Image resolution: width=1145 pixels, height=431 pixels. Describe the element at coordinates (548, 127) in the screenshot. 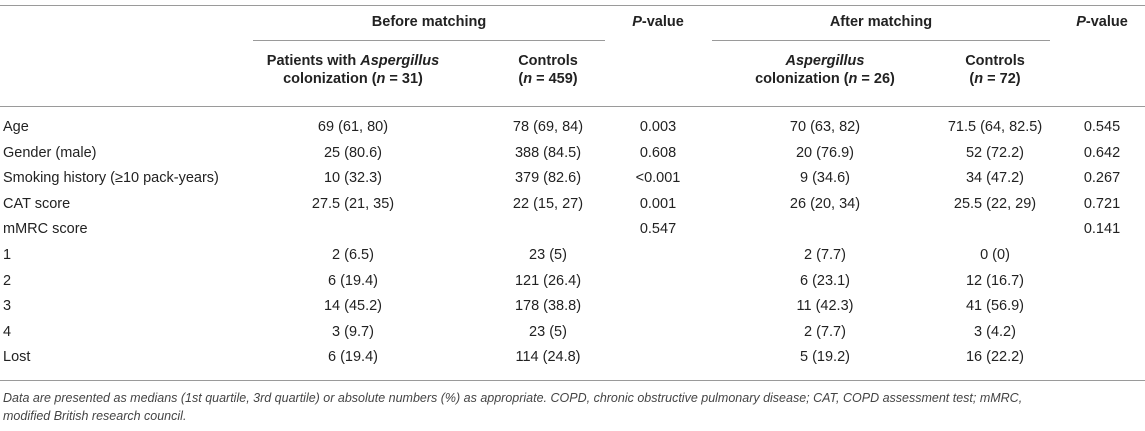

I see `cell-b-ctl: 78 (69, 84)` at that location.